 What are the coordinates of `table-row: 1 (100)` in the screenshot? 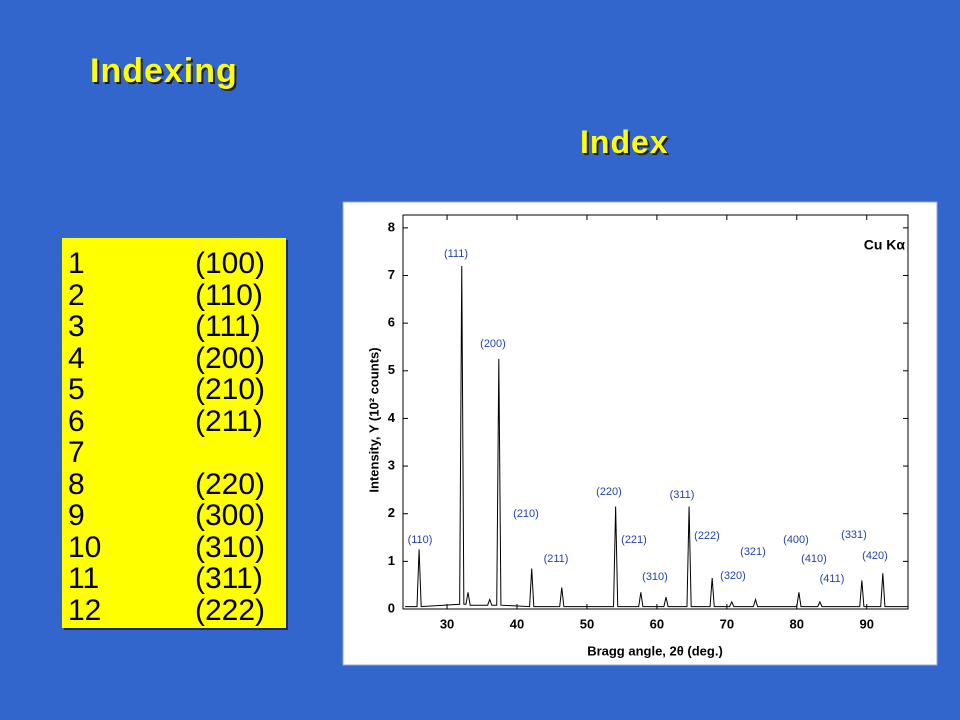 It's located at (174, 264).